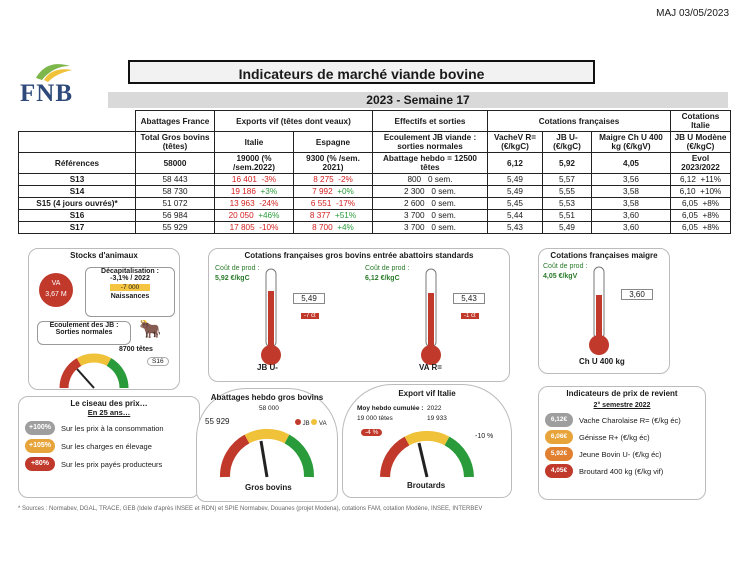 Image resolution: width=747 pixels, height=576 pixels. I want to click on ciseau-text: Sur les prix à la consommation, so click(112, 428).